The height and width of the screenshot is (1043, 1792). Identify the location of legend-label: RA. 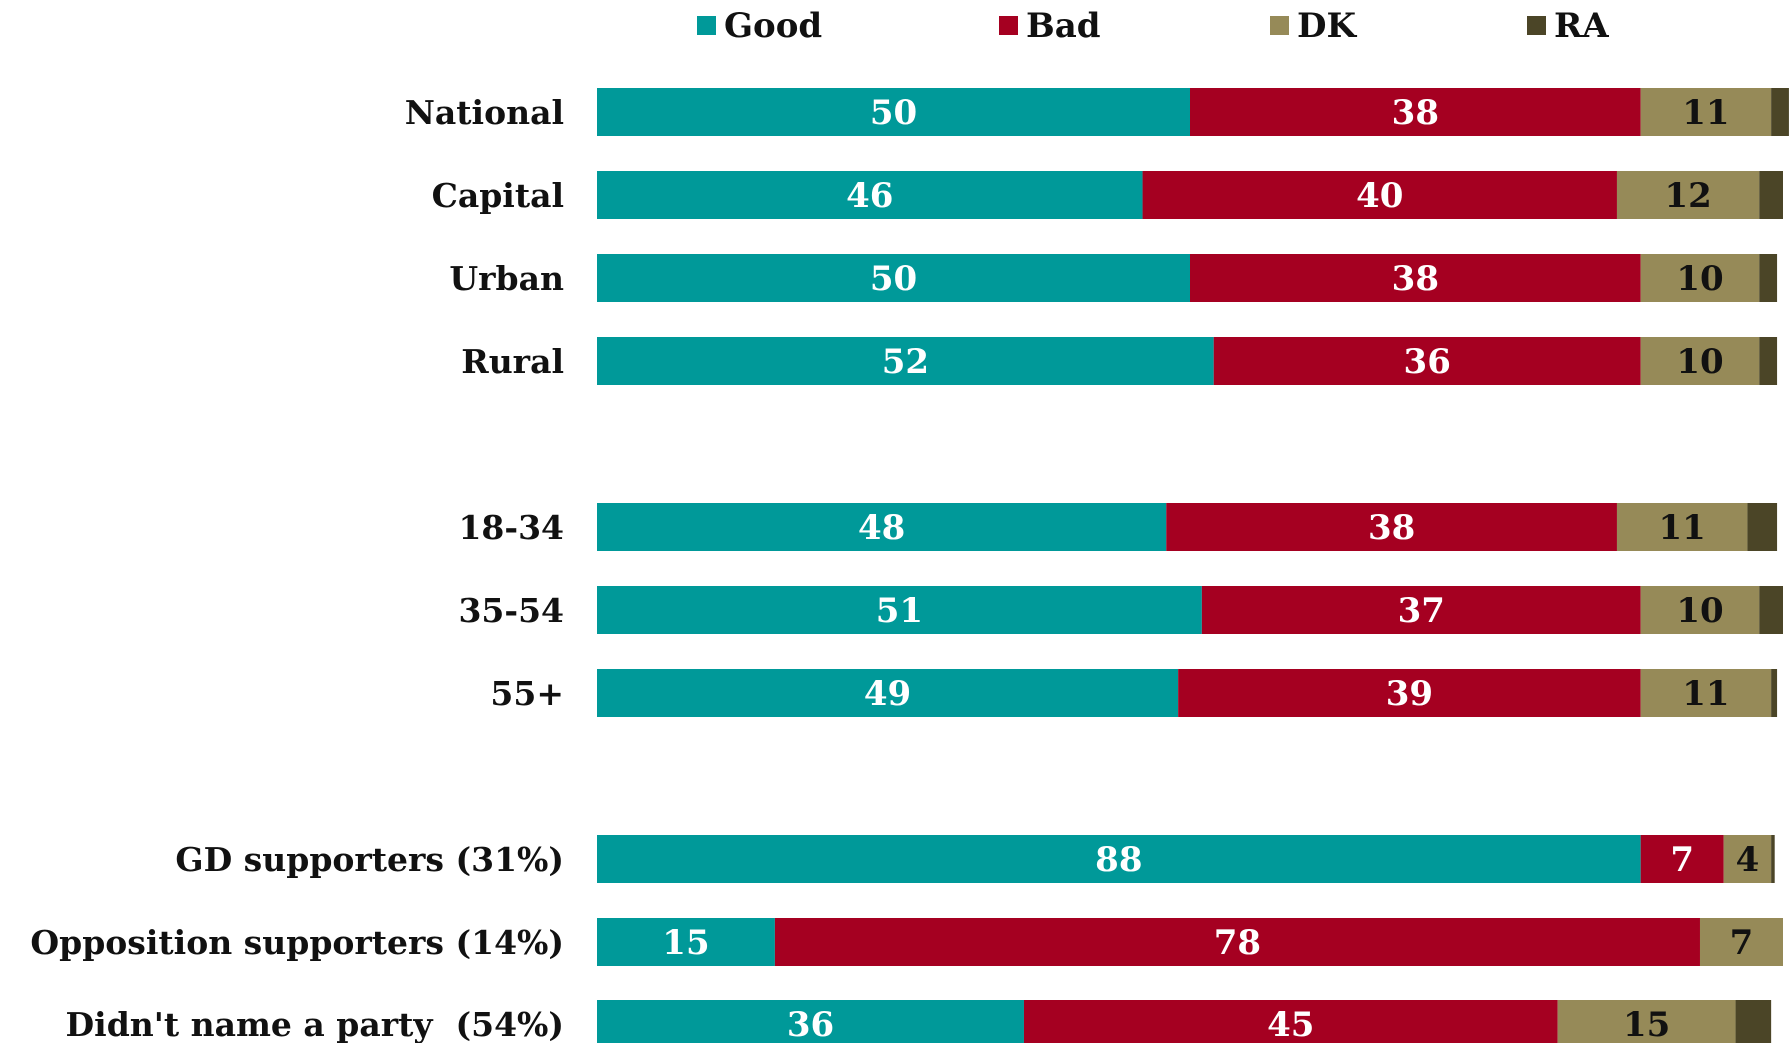
(1581, 26).